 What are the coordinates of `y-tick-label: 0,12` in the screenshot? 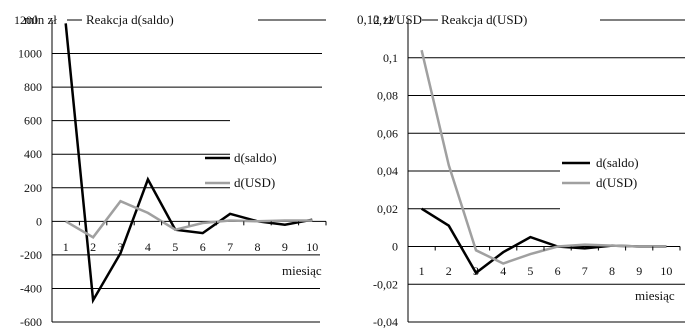 It's located at (383, 20).